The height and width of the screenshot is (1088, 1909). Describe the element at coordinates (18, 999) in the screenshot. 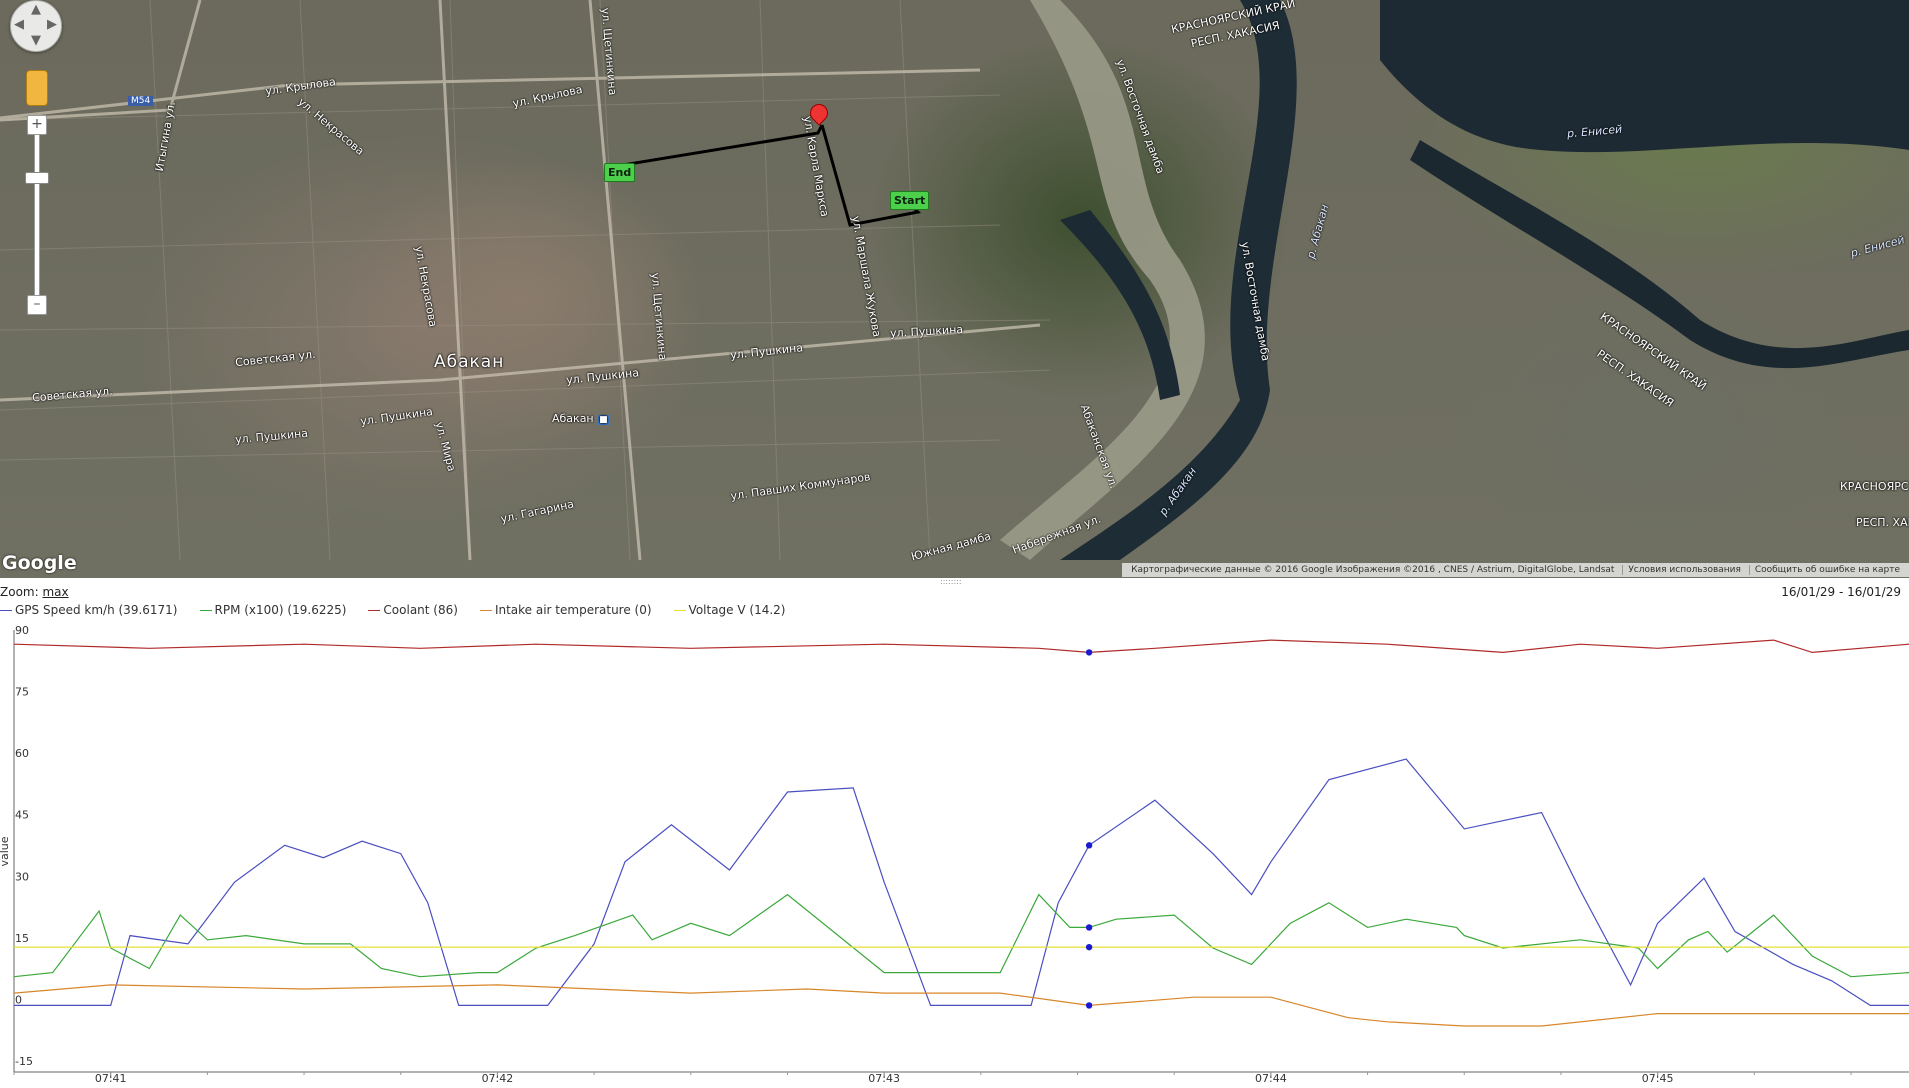

I see `y-tick-label: 0` at that location.